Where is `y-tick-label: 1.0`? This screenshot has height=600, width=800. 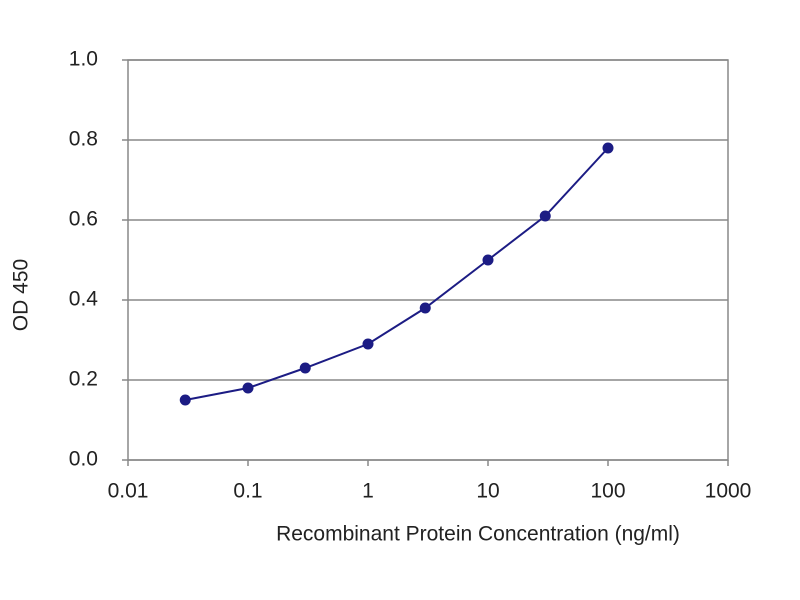
y-tick-label: 1.0 is located at coordinates (83, 59).